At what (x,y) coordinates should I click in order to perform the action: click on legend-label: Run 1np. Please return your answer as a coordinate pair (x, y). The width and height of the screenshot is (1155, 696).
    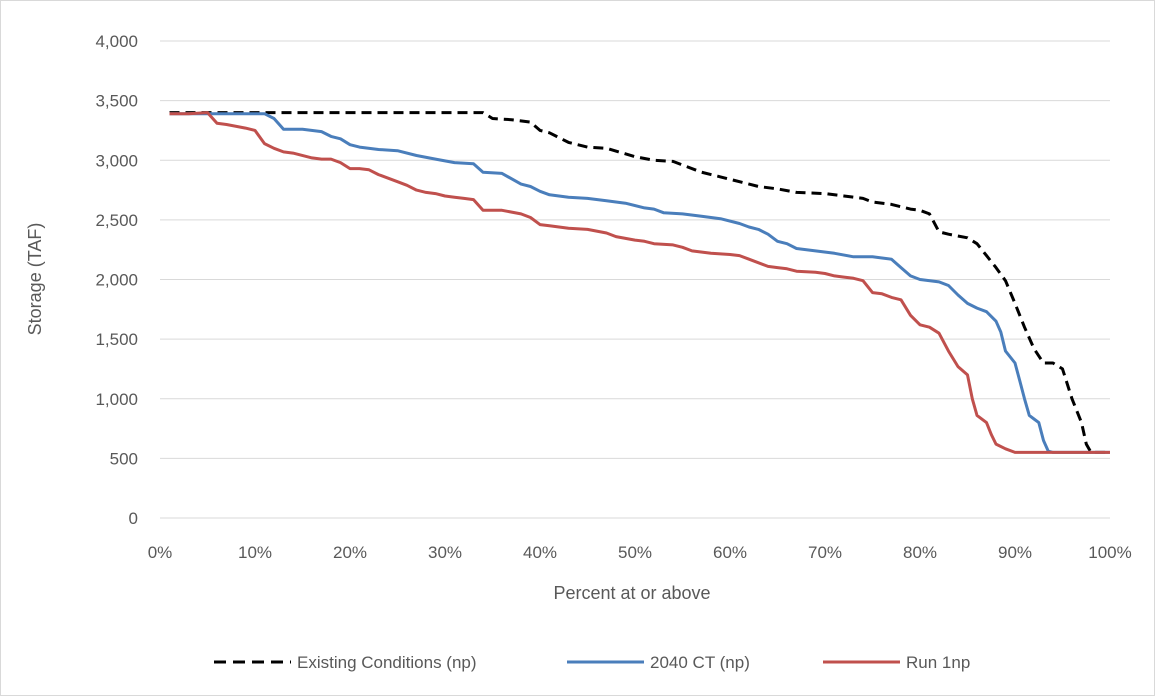
    Looking at the image, I should click on (938, 662).